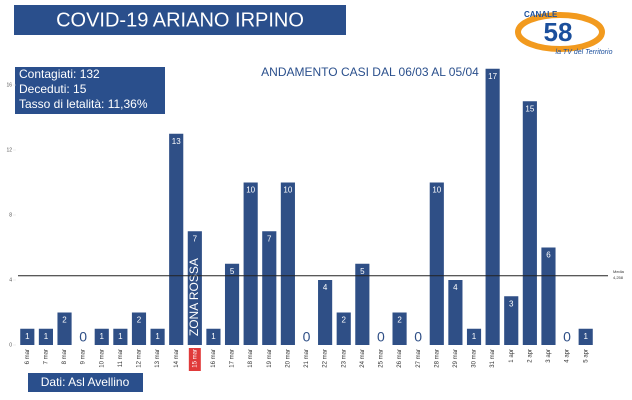 The image size is (632, 400). I want to click on x-tick-label: 22 mar, so click(326, 358).